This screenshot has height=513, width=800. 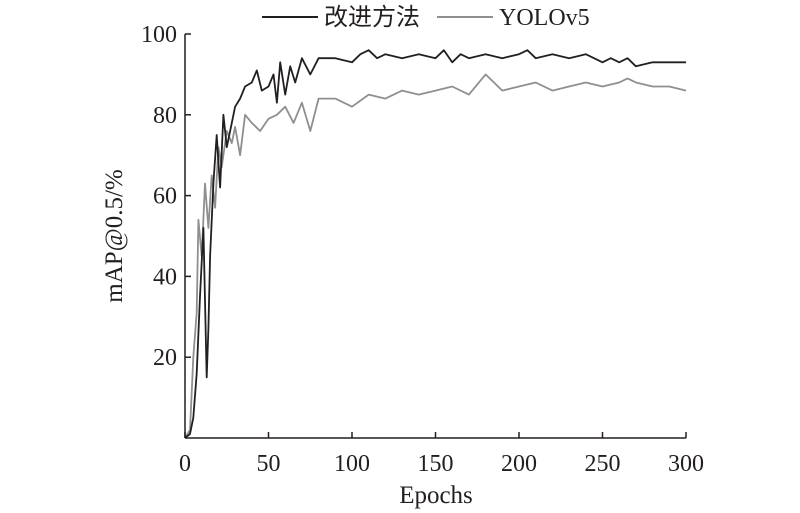 I want to click on legend-label-yolov5: YOLOv5, so click(x=544, y=18).